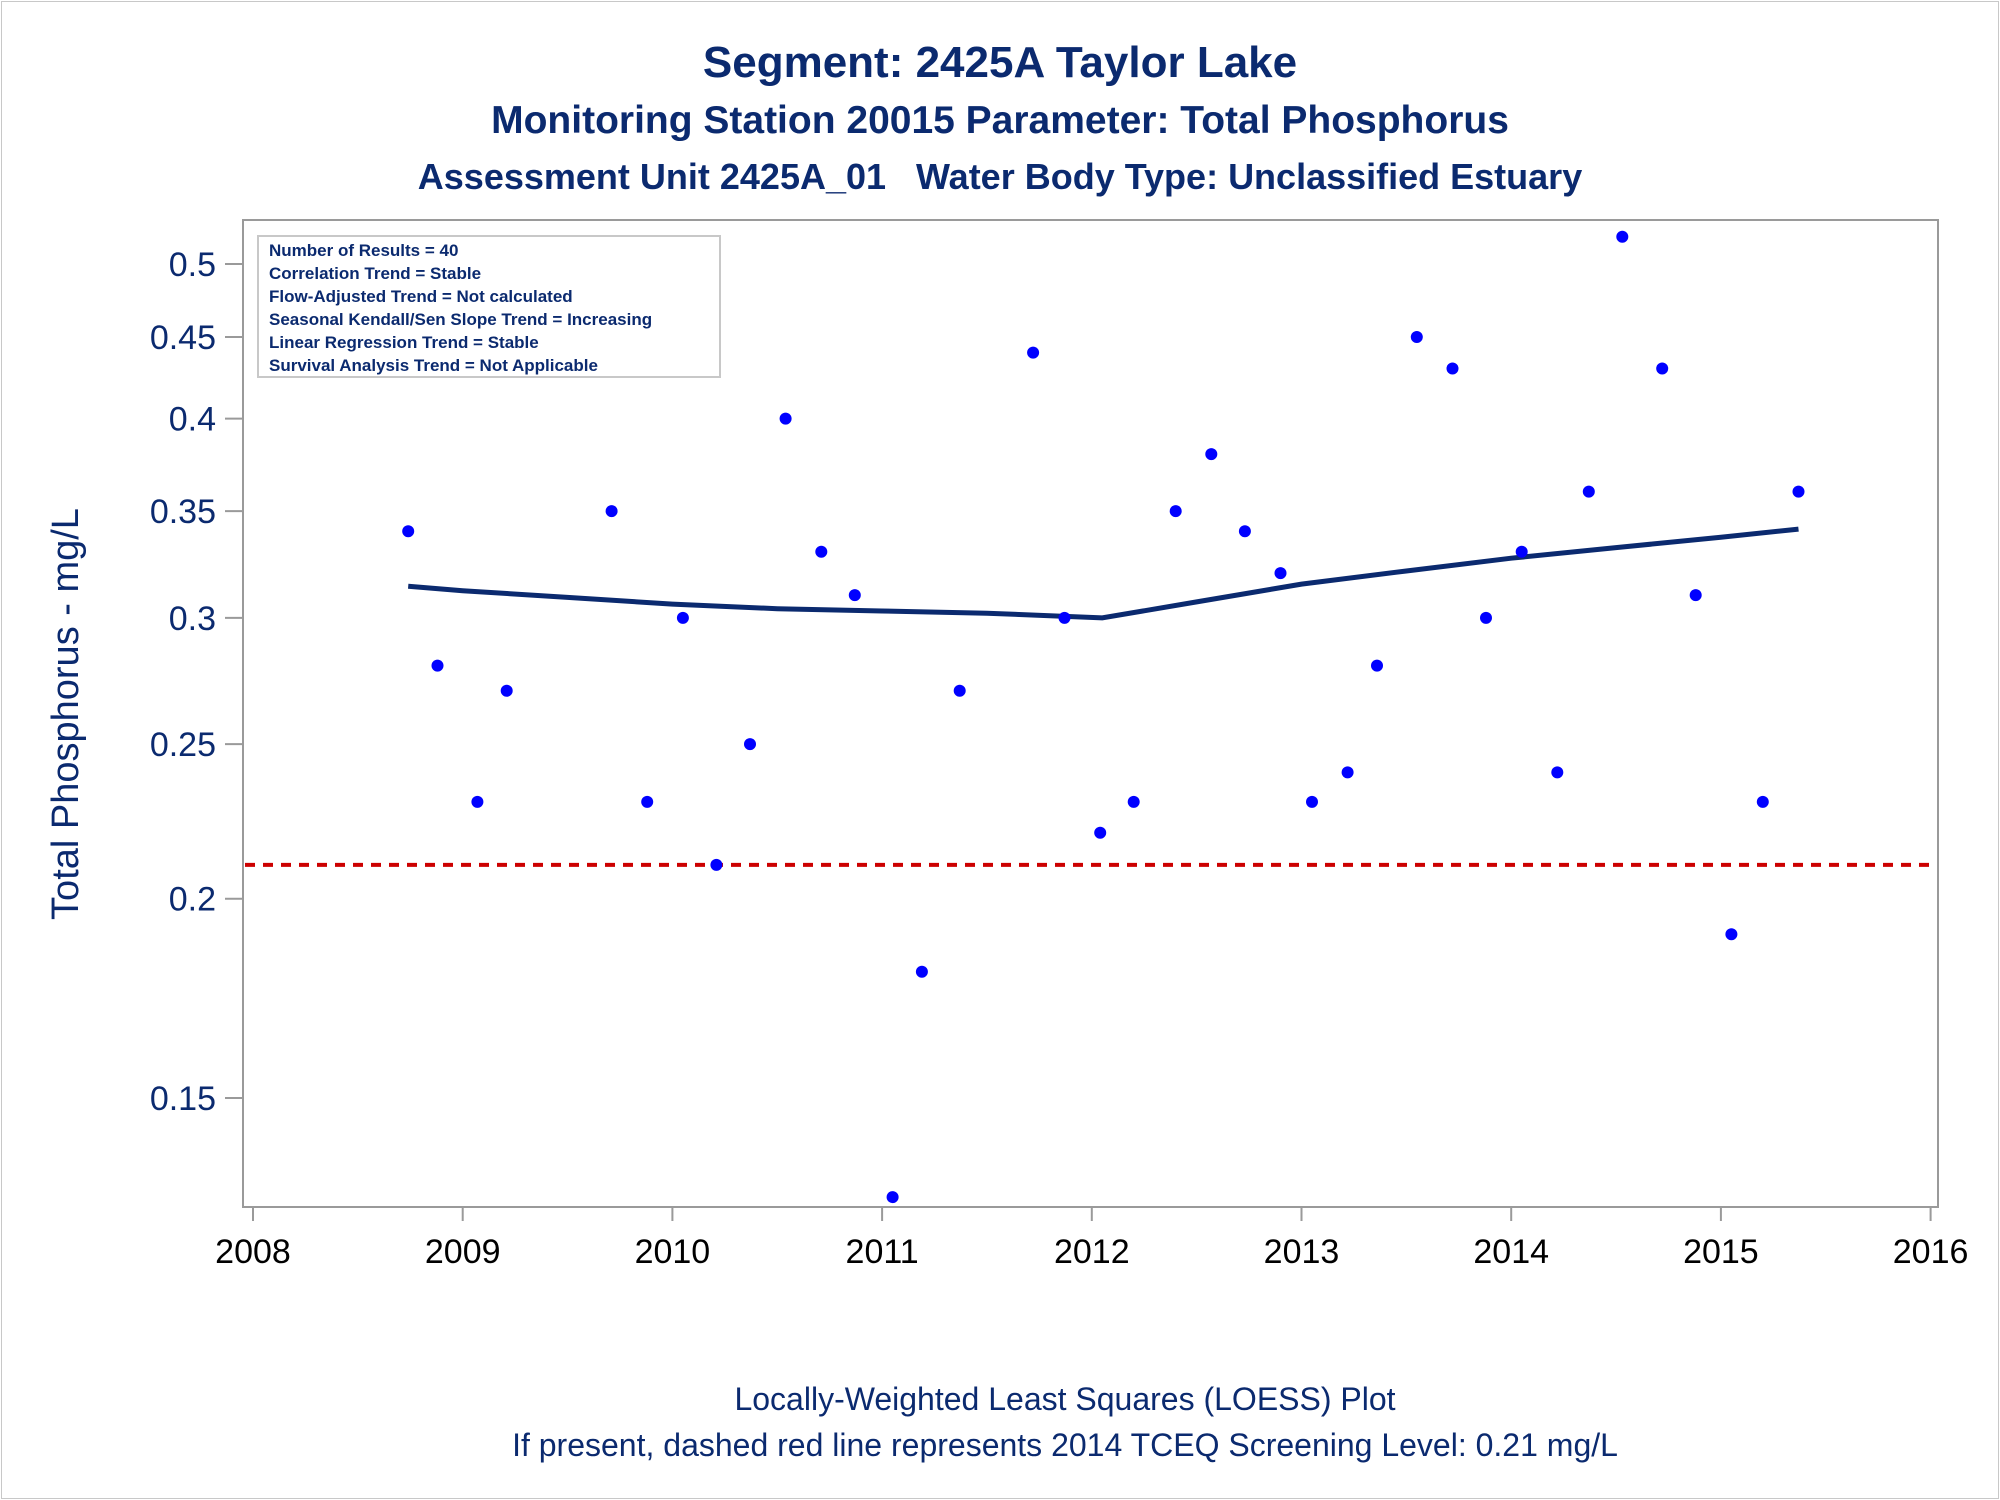 This screenshot has width=2000, height=1500. I want to click on loess-line, so click(1103, 573).